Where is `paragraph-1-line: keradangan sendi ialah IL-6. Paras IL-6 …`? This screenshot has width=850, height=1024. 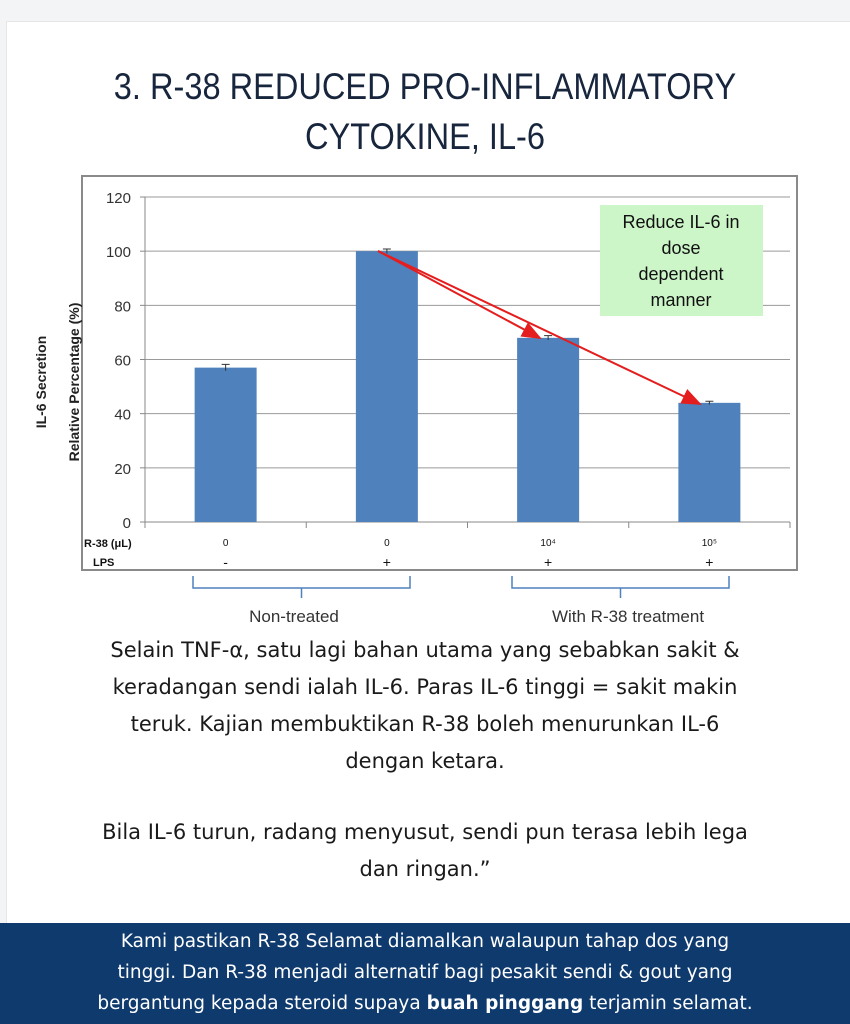 paragraph-1-line: keradangan sendi ialah IL-6. Paras IL-6 … is located at coordinates (425, 687).